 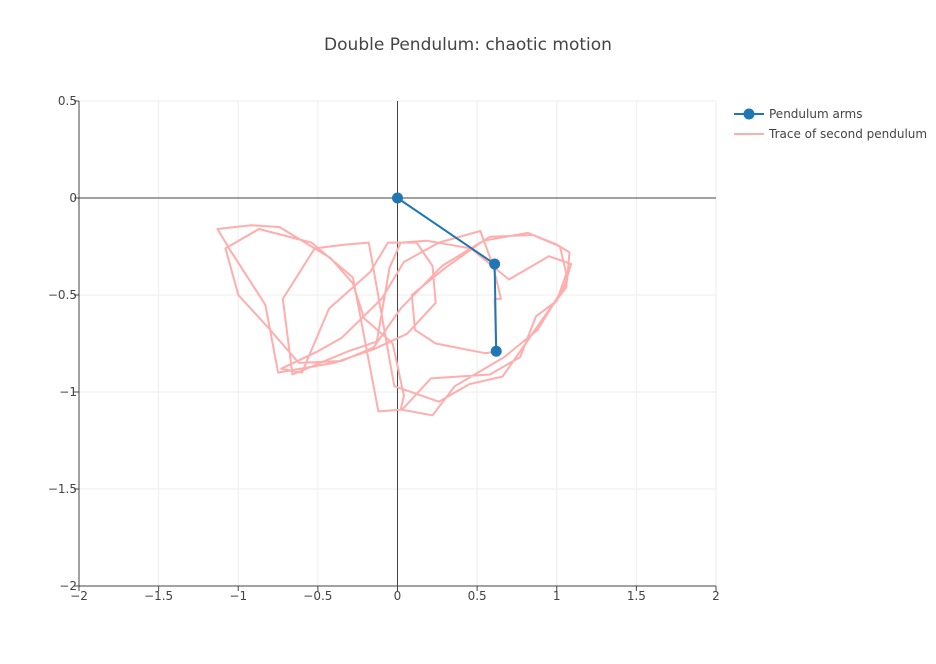 What do you see at coordinates (477, 596) in the screenshot?
I see `x-tick-label: 0.5` at bounding box center [477, 596].